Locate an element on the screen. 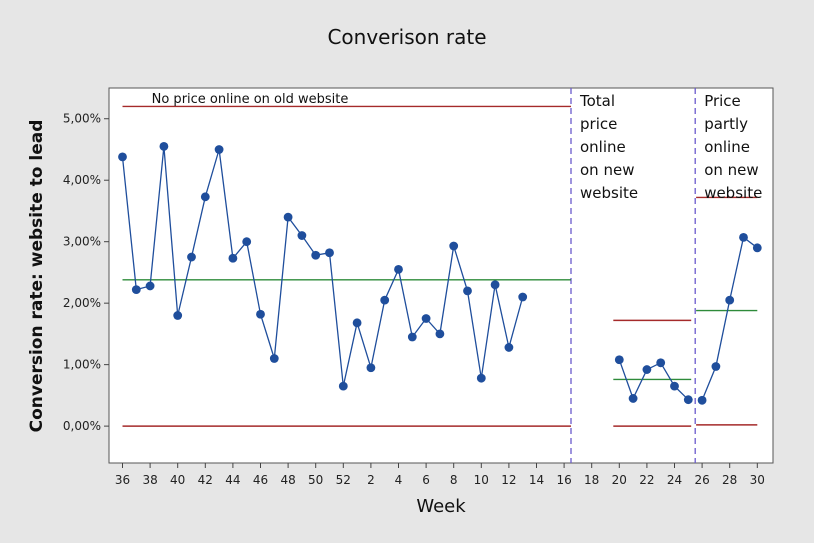  x-tick-label: 26 is located at coordinates (701, 480).